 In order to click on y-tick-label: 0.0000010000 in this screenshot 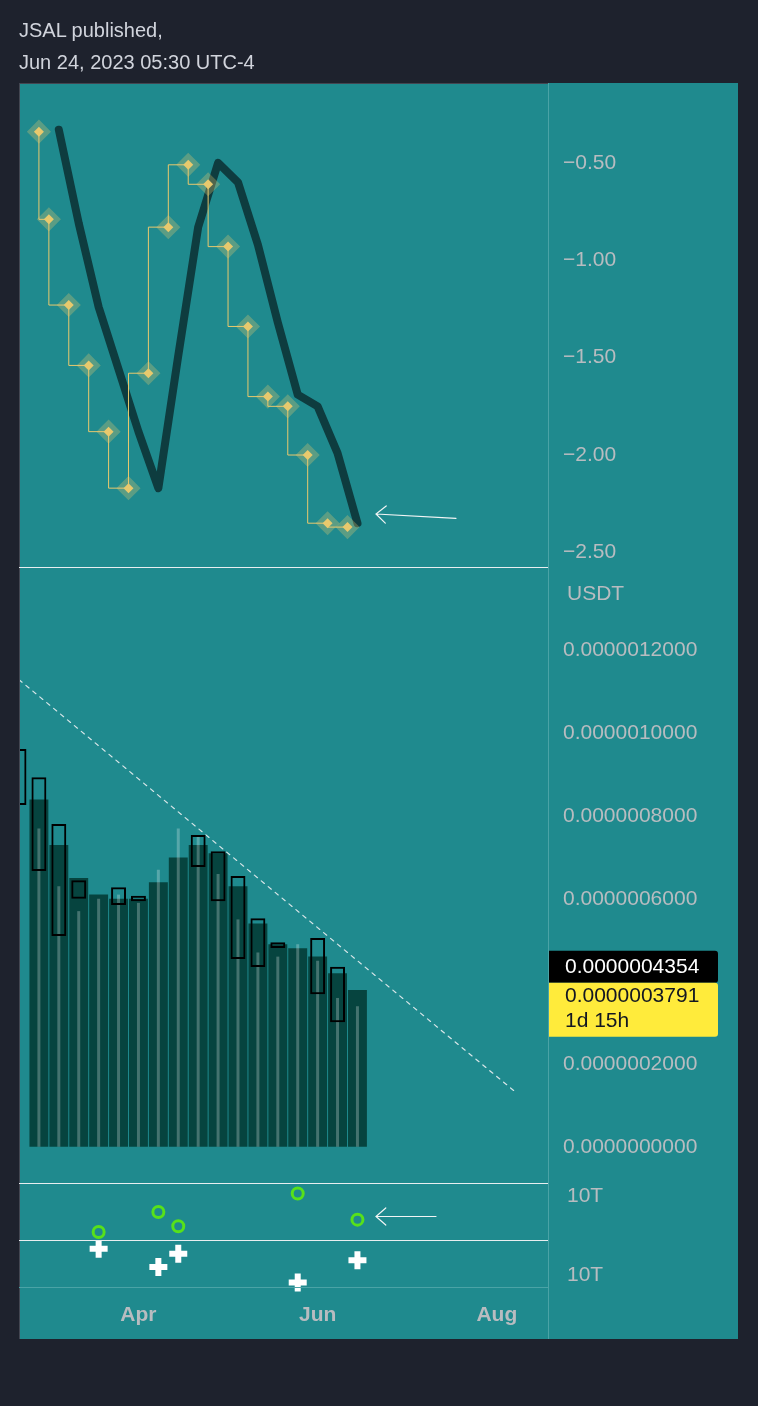, I will do `click(630, 732)`.